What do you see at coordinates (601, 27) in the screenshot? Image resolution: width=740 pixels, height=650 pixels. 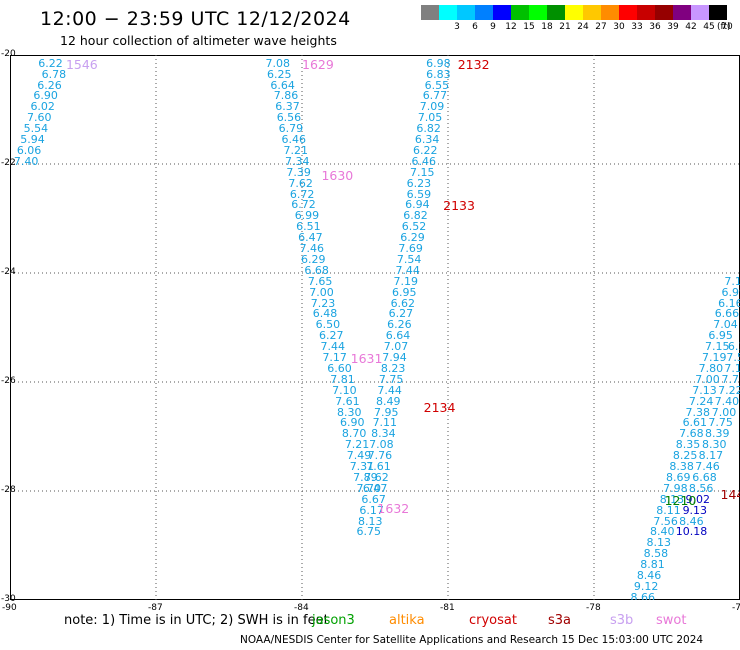 I see `scale-label: 27` at bounding box center [601, 27].